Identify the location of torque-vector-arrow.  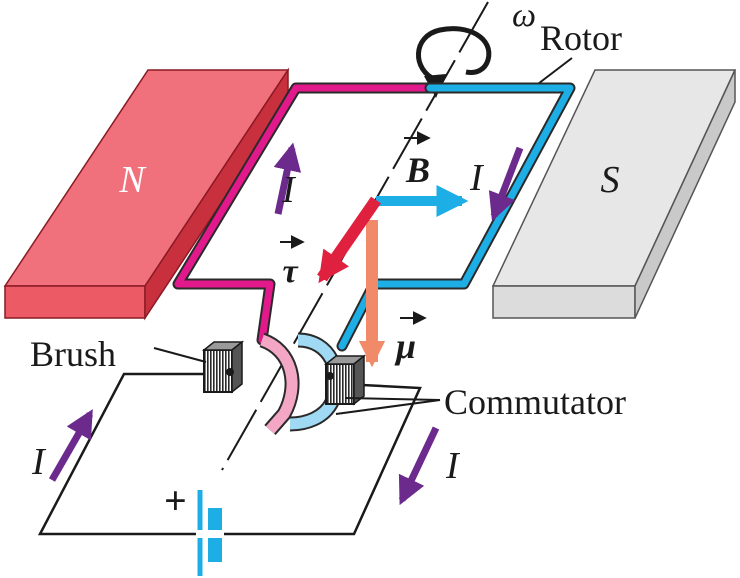
(349, 240).